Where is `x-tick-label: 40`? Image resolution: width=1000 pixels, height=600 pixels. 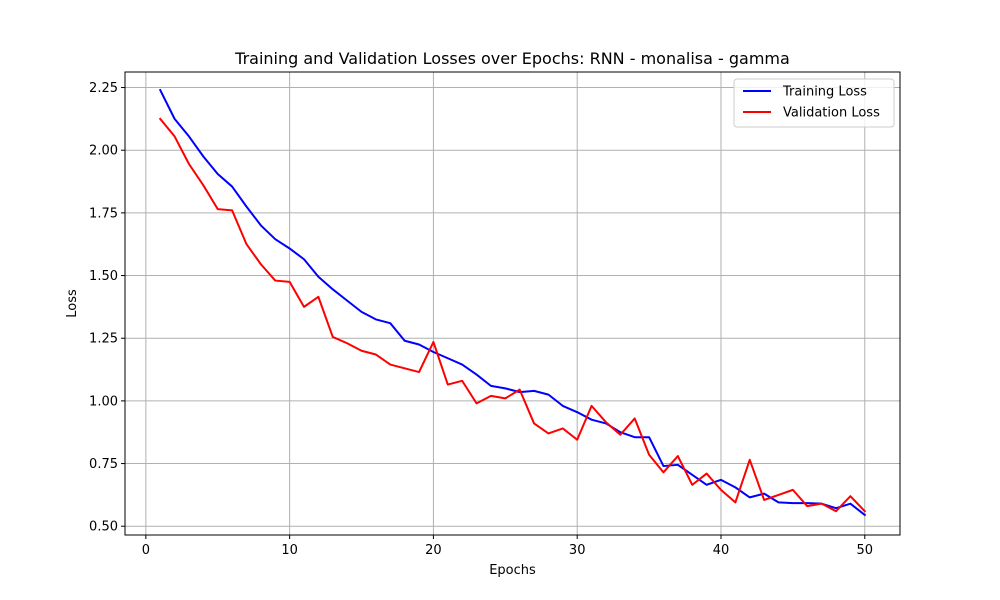
x-tick-label: 40 is located at coordinates (721, 550).